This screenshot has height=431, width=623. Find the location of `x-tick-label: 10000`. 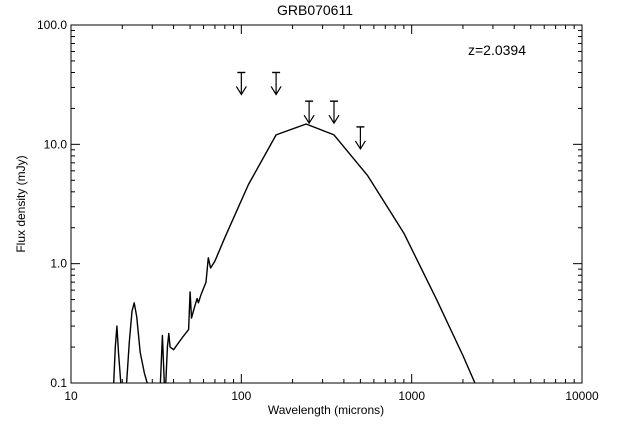

x-tick-label: 10000 is located at coordinates (582, 396).